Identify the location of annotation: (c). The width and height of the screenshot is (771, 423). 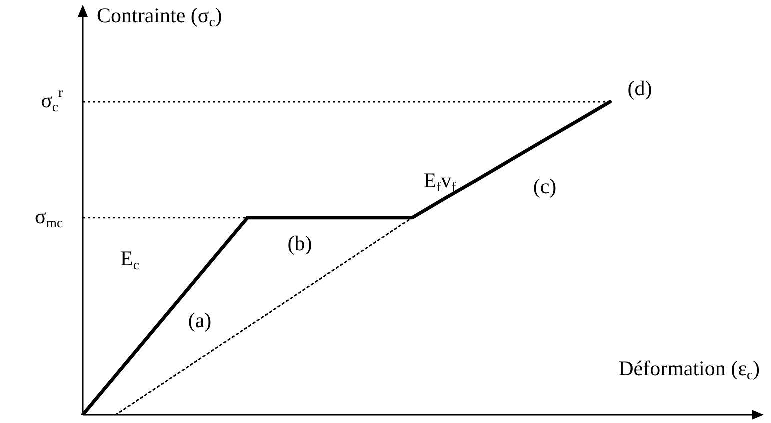
(545, 186).